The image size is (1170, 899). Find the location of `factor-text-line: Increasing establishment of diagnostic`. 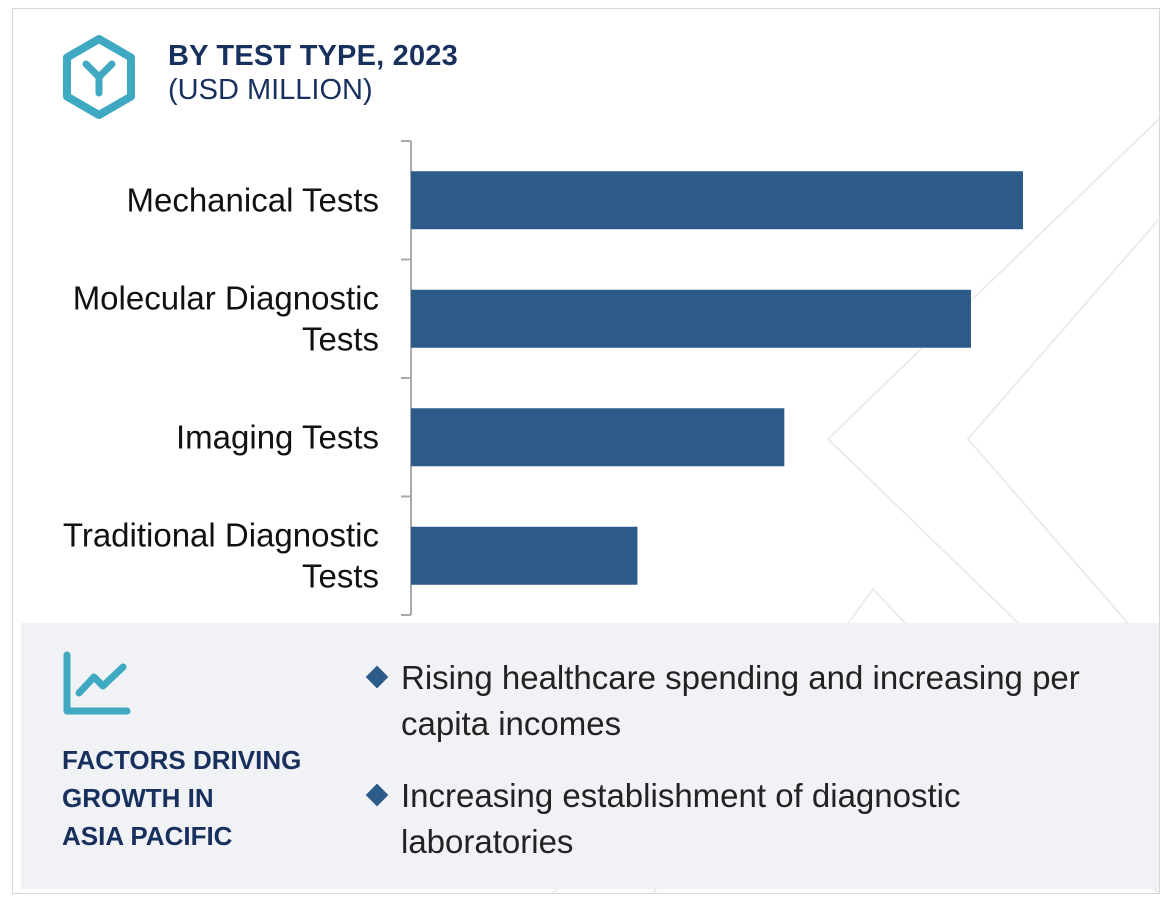

factor-text-line: Increasing establishment of diagnostic is located at coordinates (681, 795).